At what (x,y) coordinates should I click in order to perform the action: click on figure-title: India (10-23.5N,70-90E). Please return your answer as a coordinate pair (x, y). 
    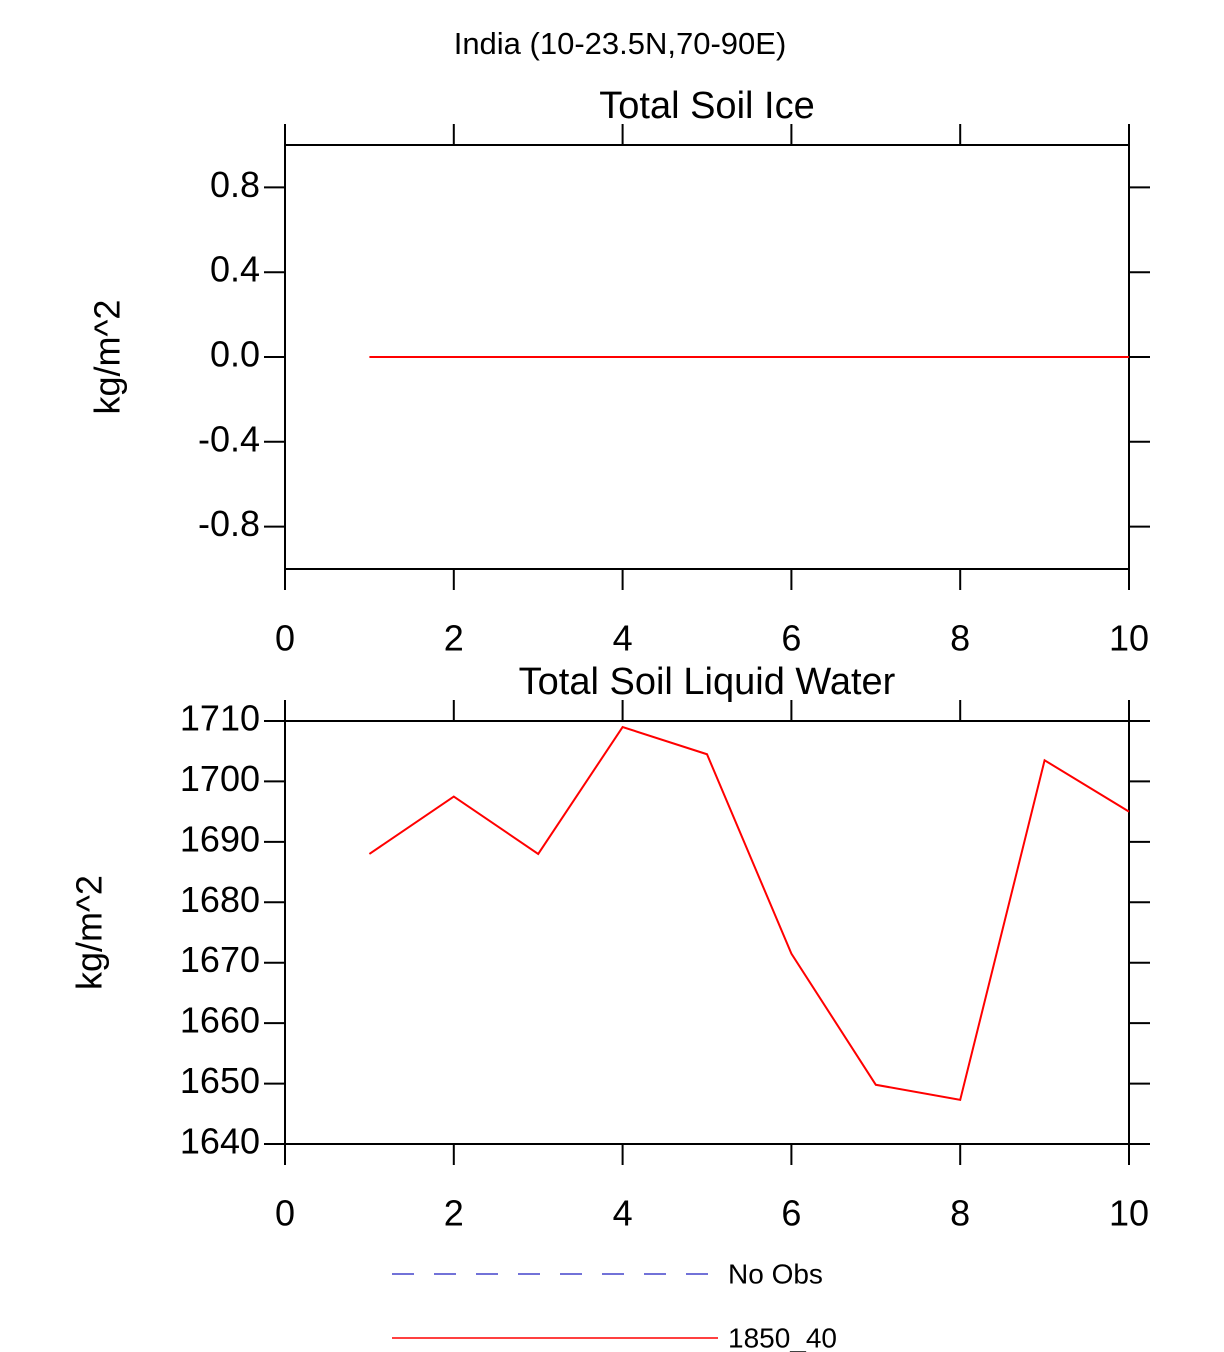
    Looking at the image, I should click on (620, 43).